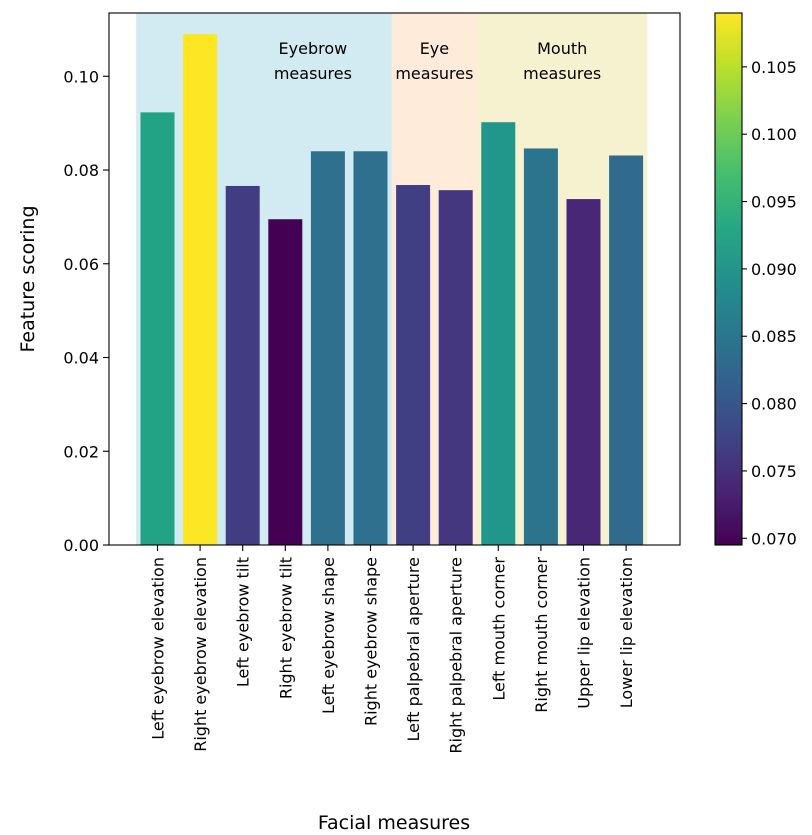 The image size is (812, 835). Describe the element at coordinates (81, 358) in the screenshot. I see `y-tick-label: 0.04` at that location.